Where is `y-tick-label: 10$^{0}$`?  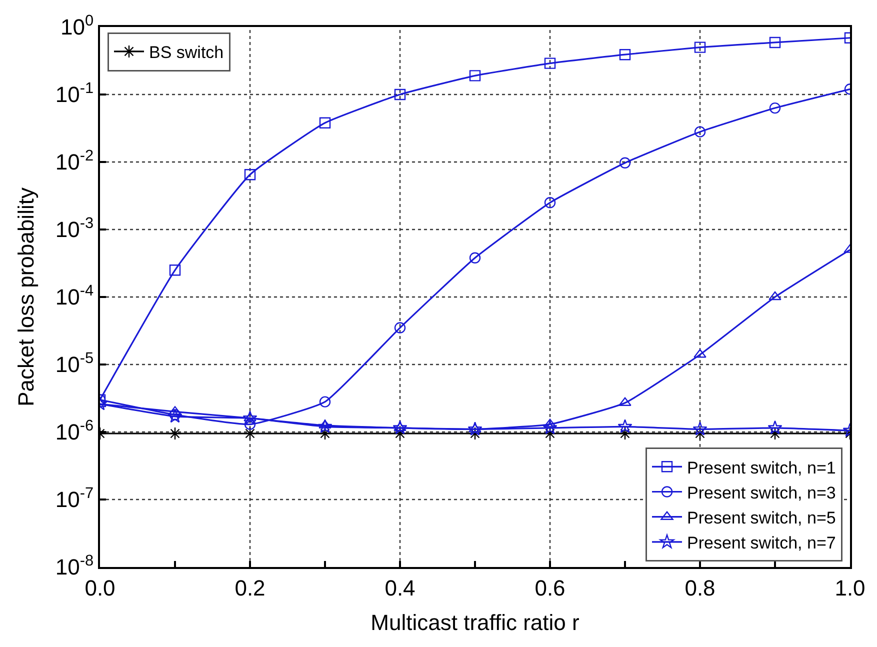
y-tick-label: 10$^{0}$ is located at coordinates (77, 26).